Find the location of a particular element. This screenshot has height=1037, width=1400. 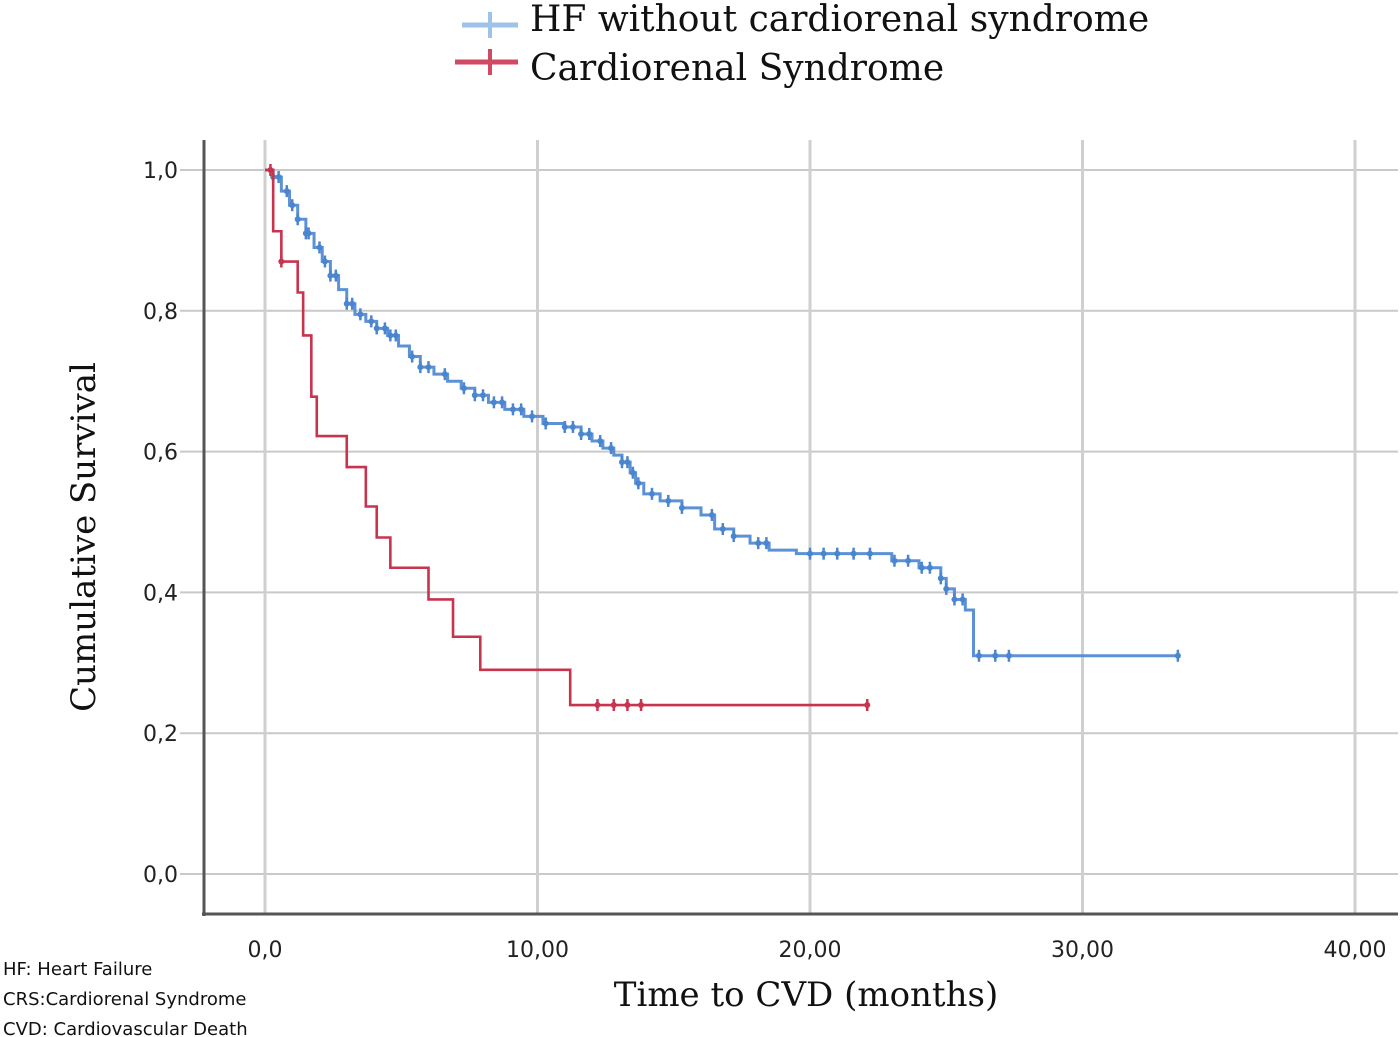

x-tick-label: 10,00 is located at coordinates (537, 950).